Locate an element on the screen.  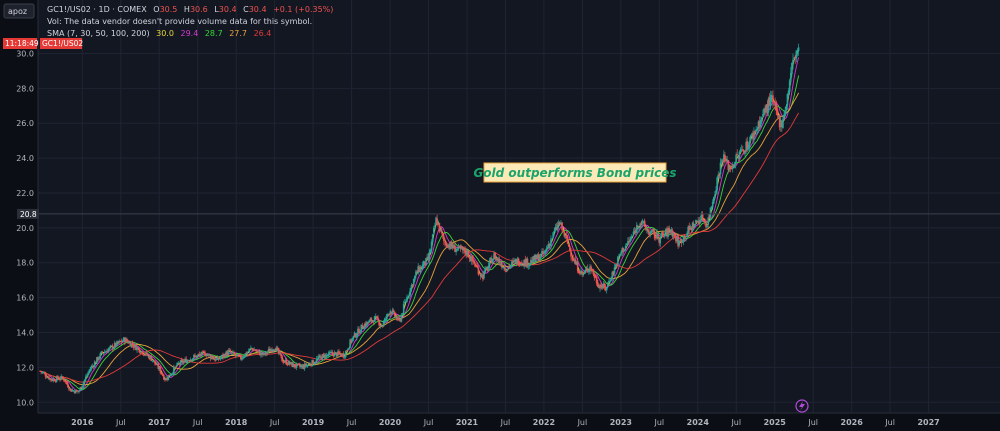
x-tick-label: 2021 is located at coordinates (467, 422).